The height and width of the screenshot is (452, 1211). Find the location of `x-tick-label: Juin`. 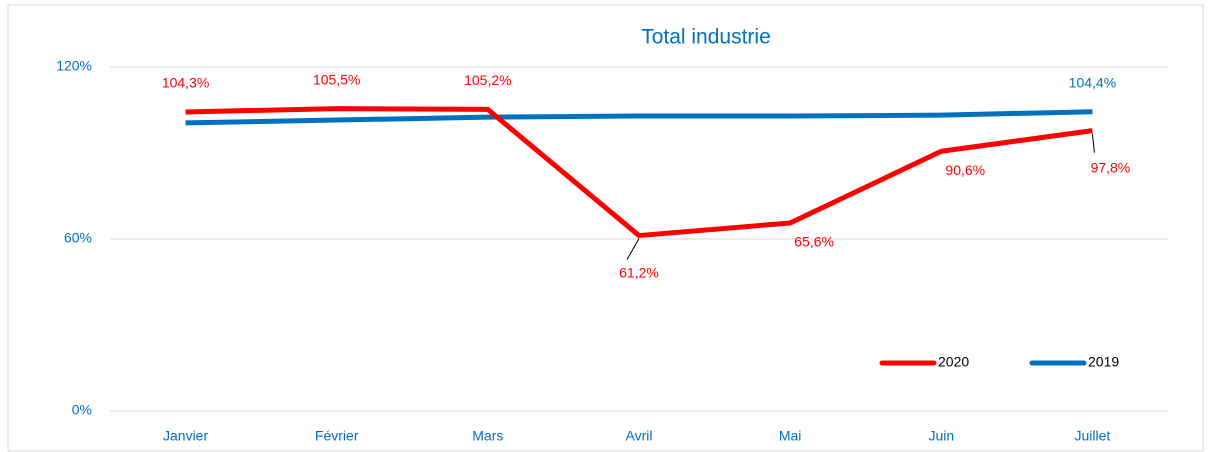

x-tick-label: Juin is located at coordinates (941, 436).